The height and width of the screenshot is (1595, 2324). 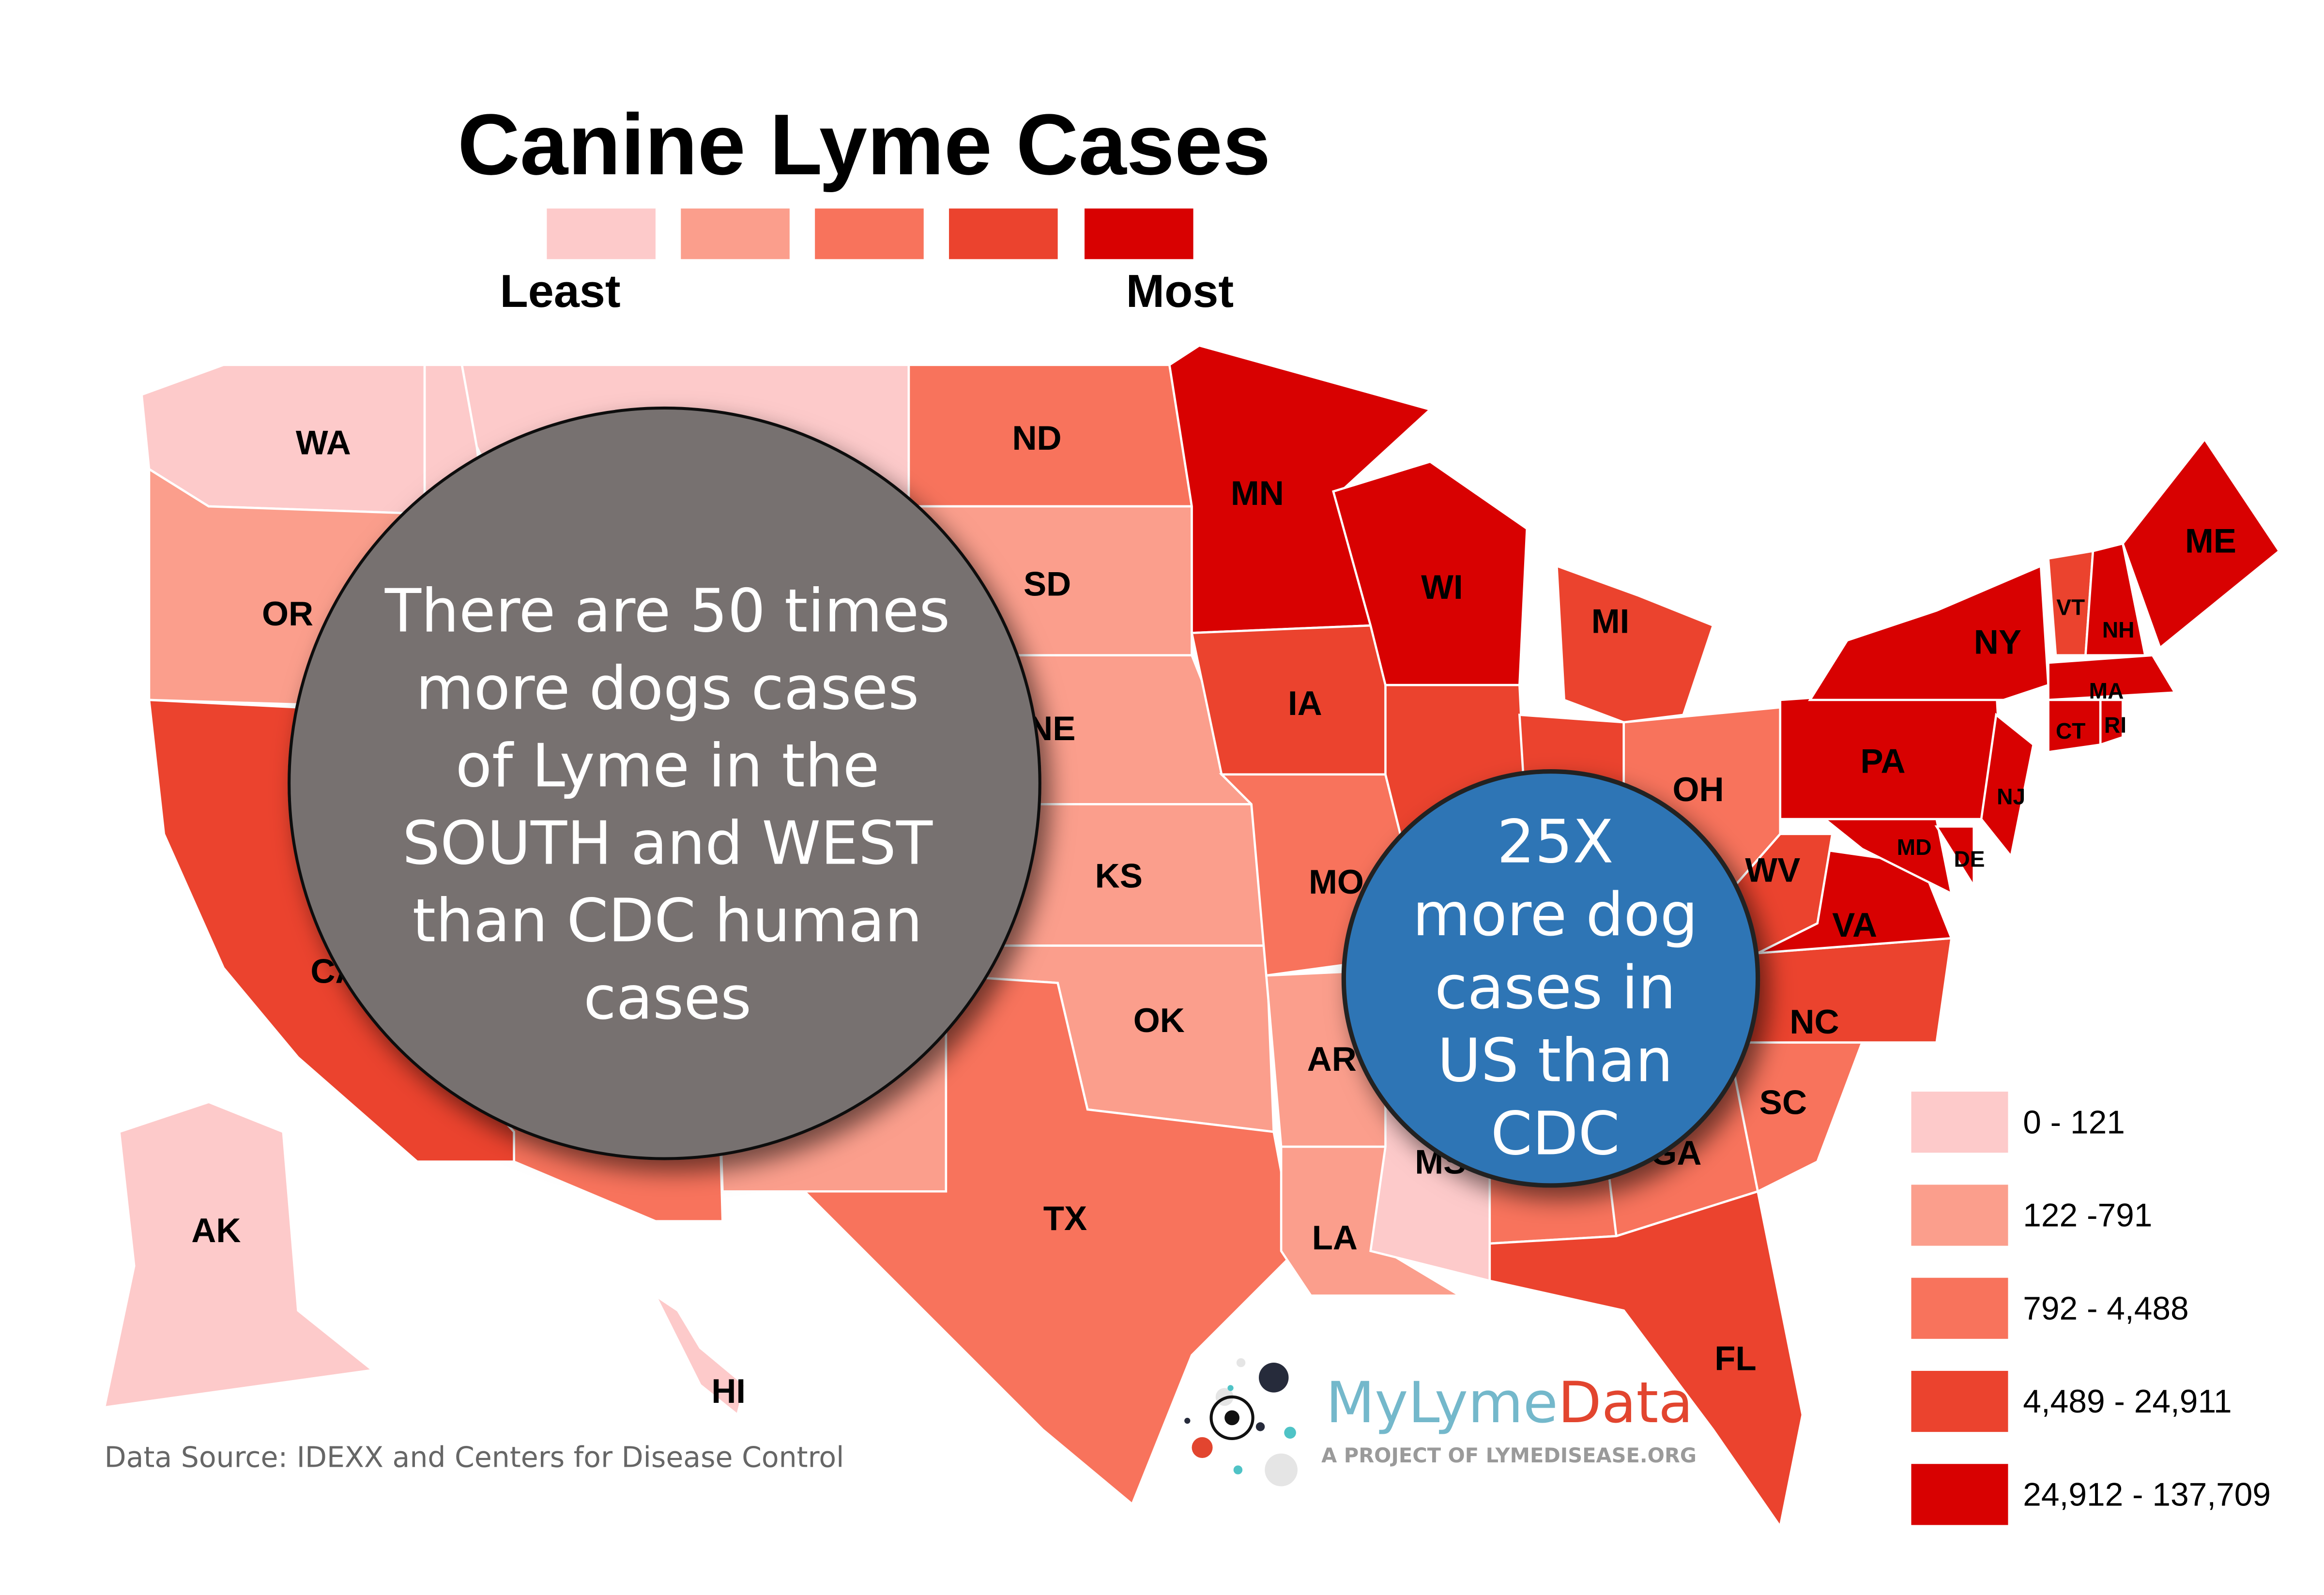 I want to click on scale-least-label: Least, so click(x=561, y=291).